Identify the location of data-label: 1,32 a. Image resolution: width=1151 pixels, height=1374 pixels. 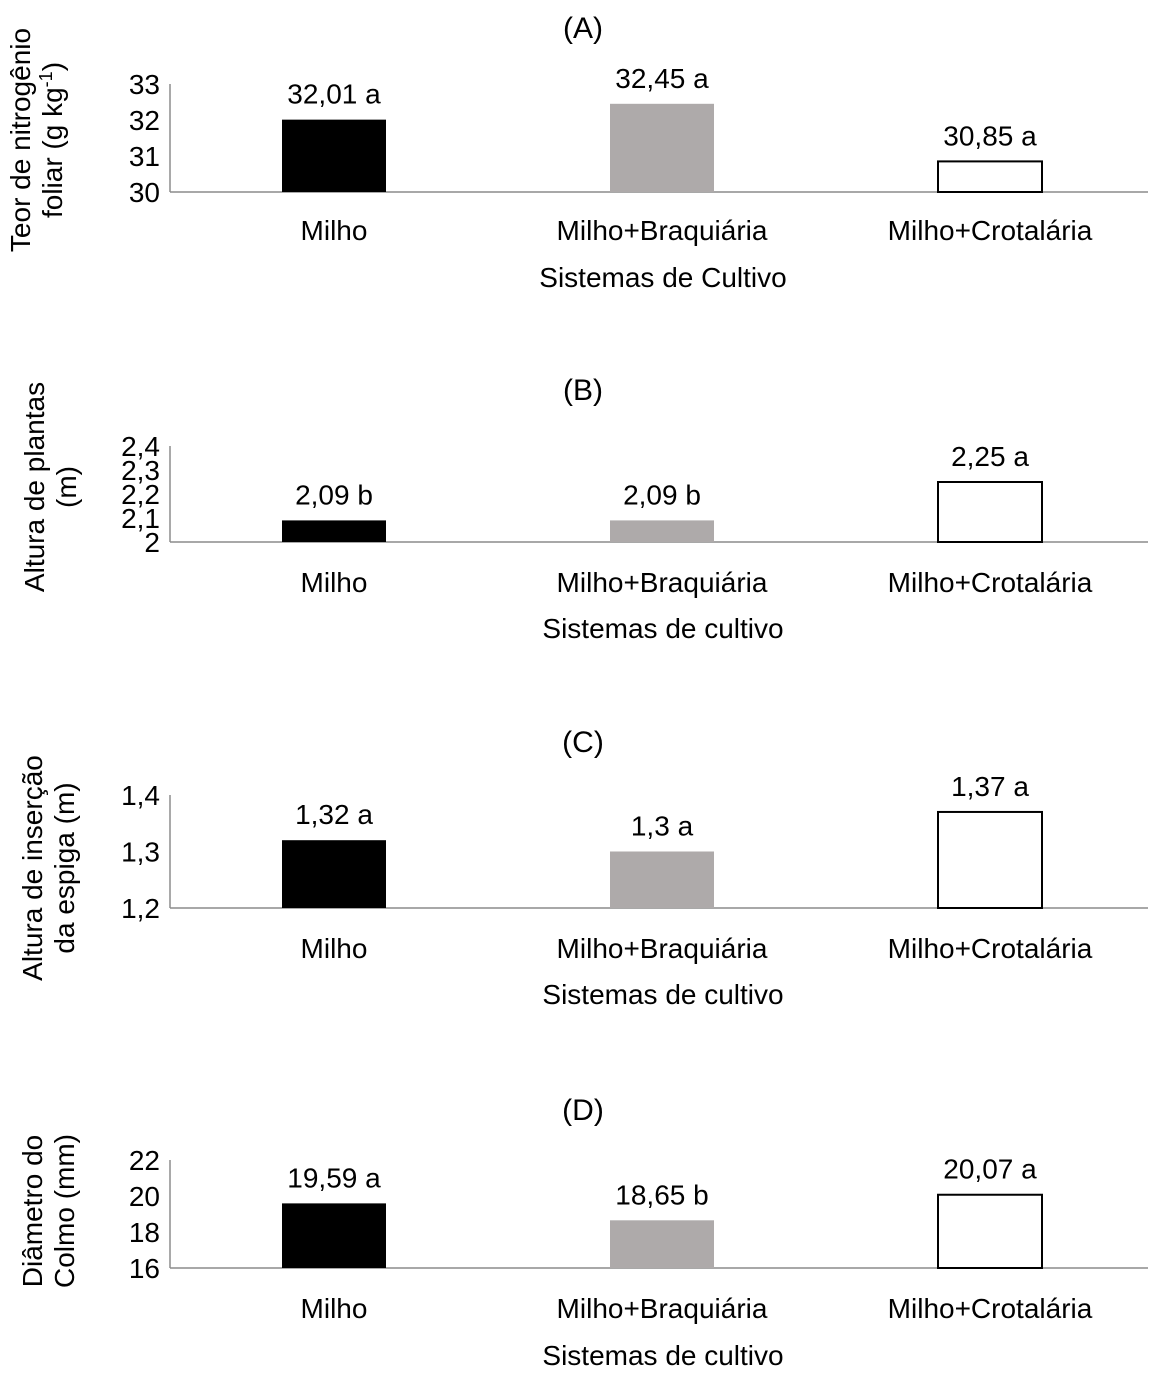
(334, 814).